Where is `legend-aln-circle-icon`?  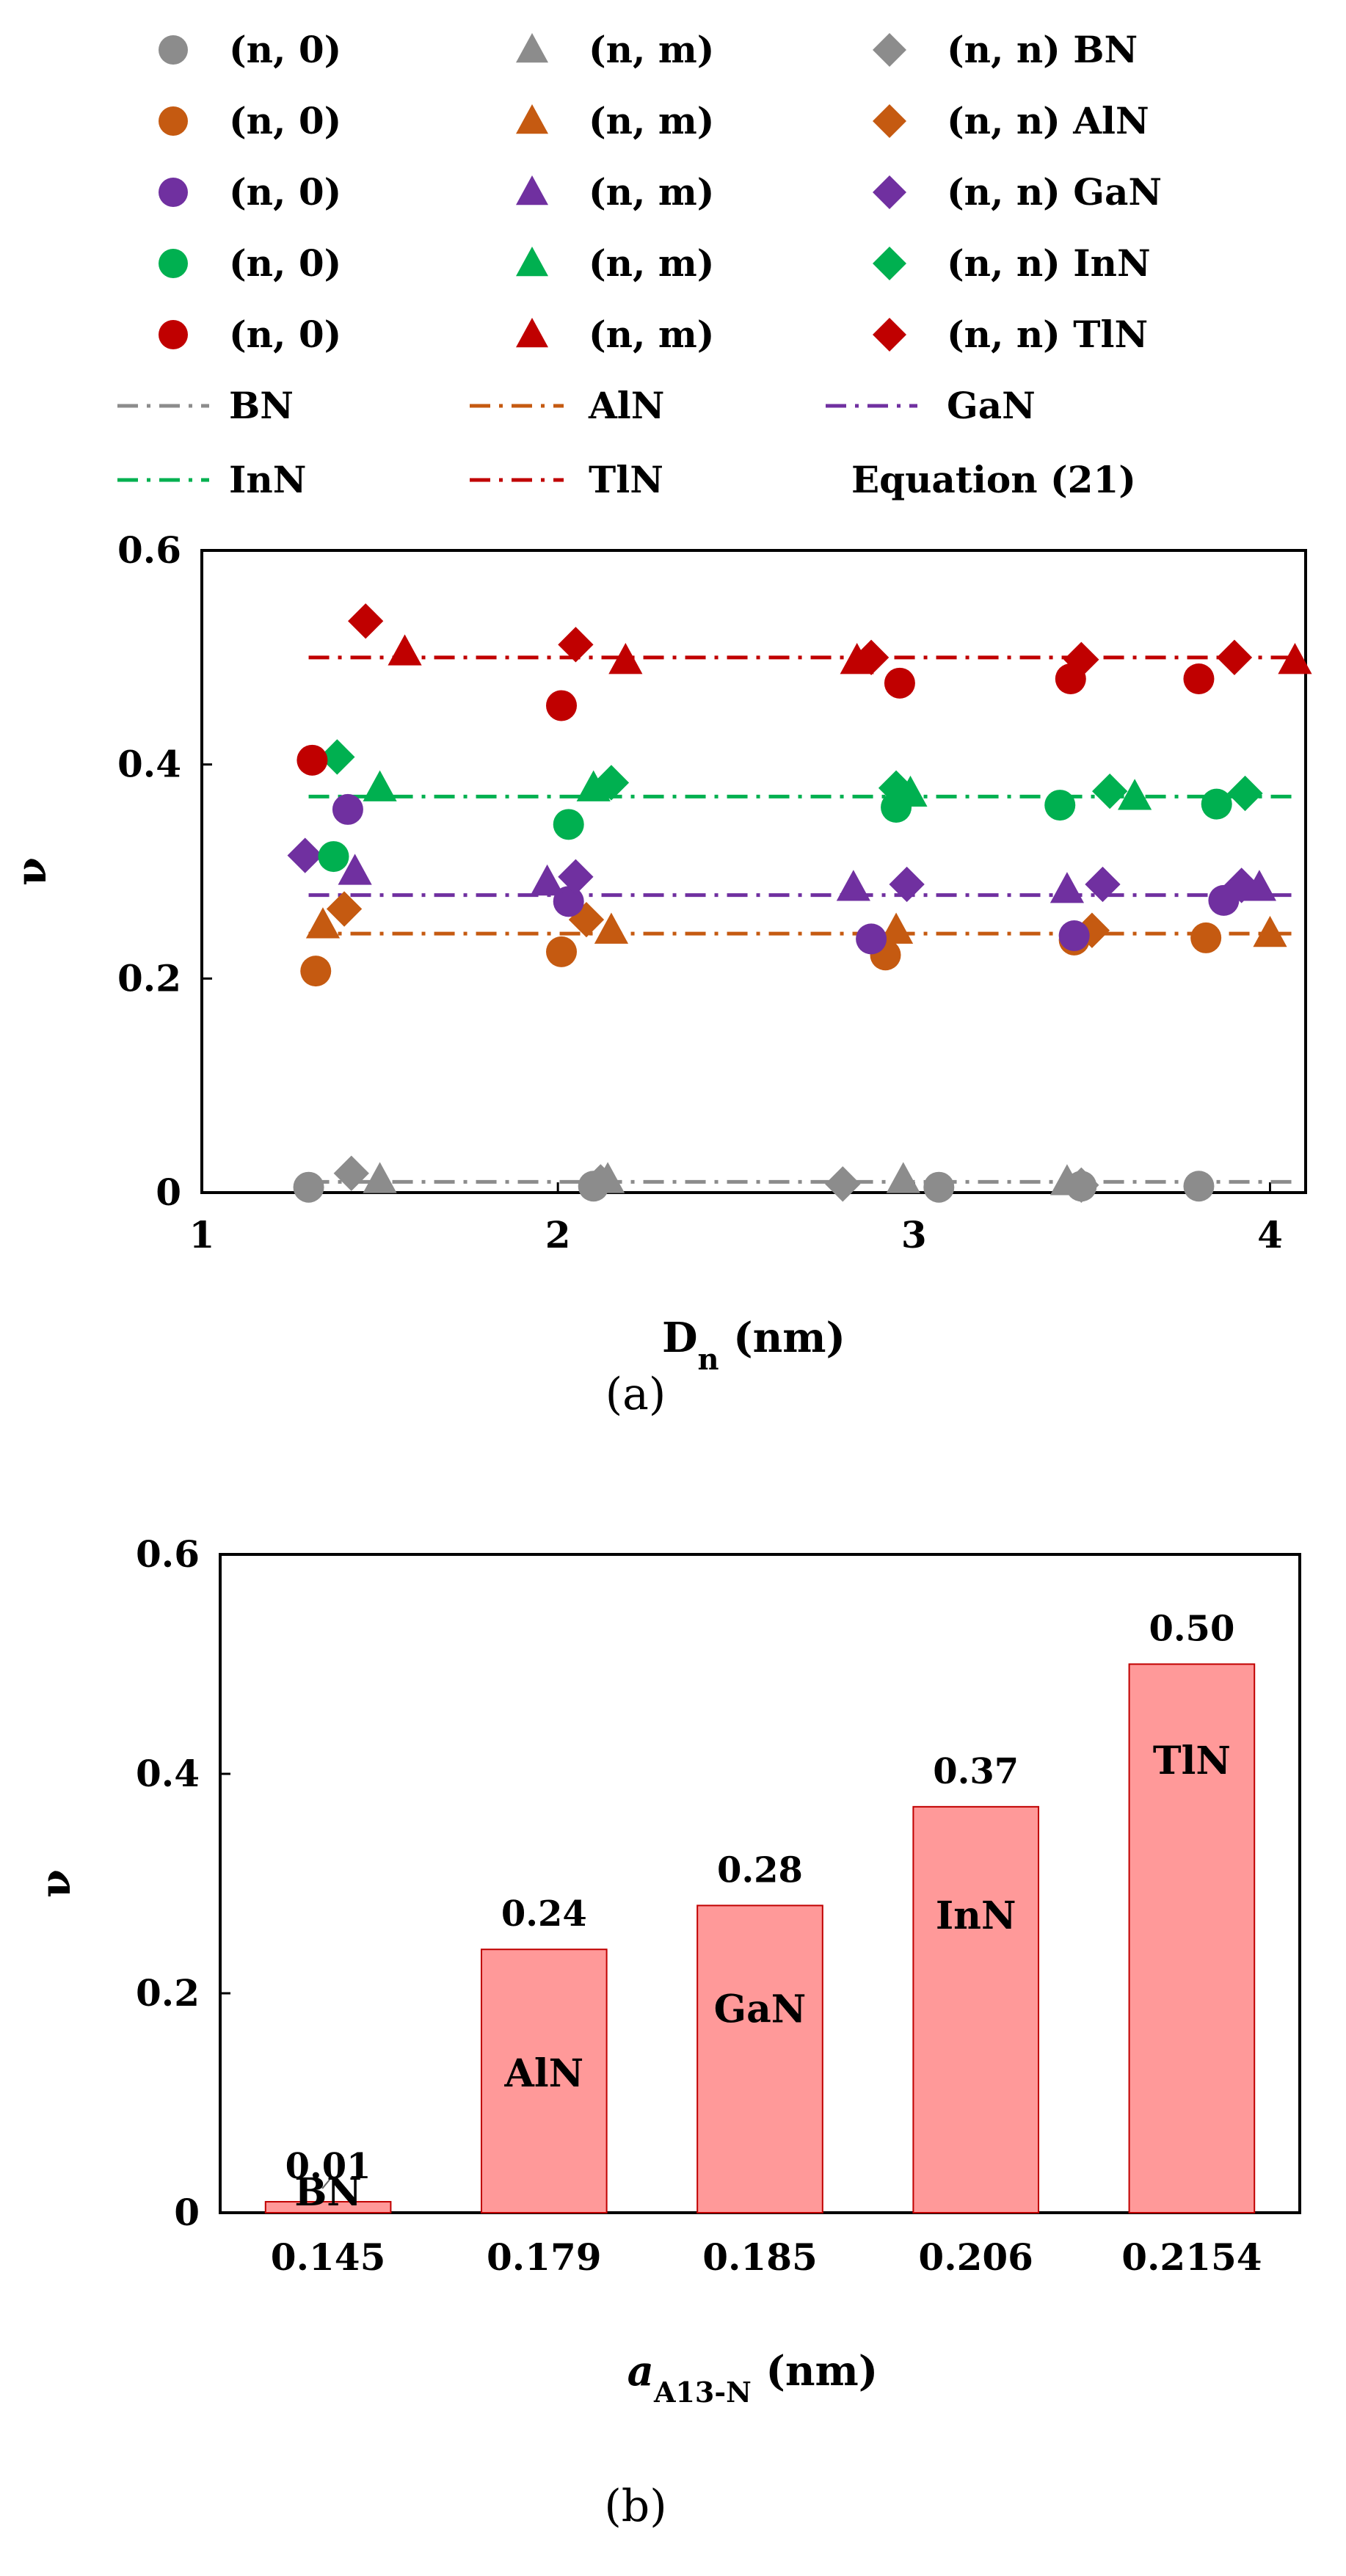 legend-aln-circle-icon is located at coordinates (173, 121).